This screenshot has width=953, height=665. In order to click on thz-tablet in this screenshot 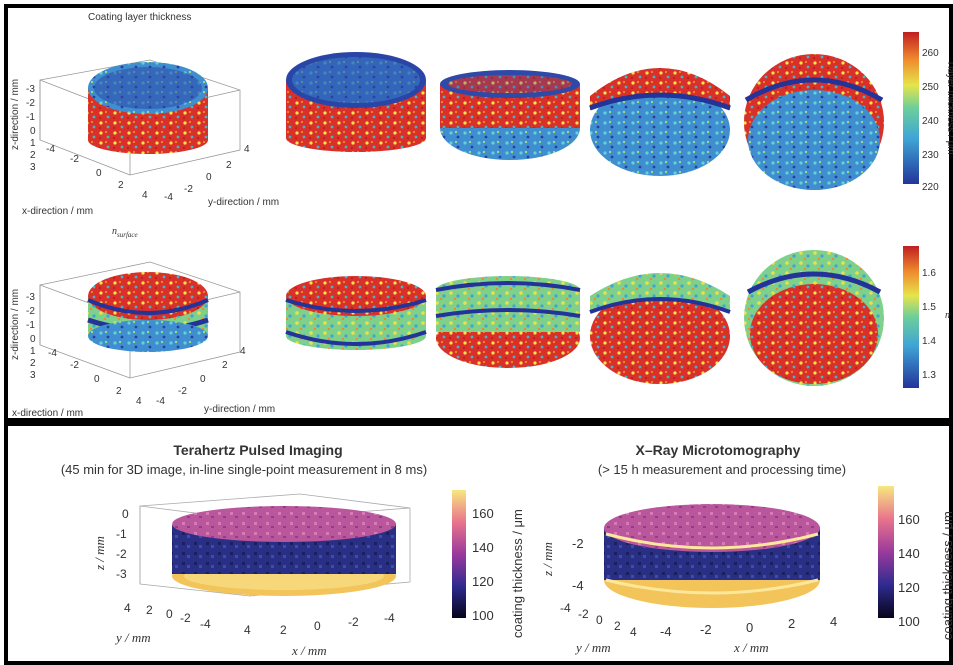, I will do `click(284, 551)`.